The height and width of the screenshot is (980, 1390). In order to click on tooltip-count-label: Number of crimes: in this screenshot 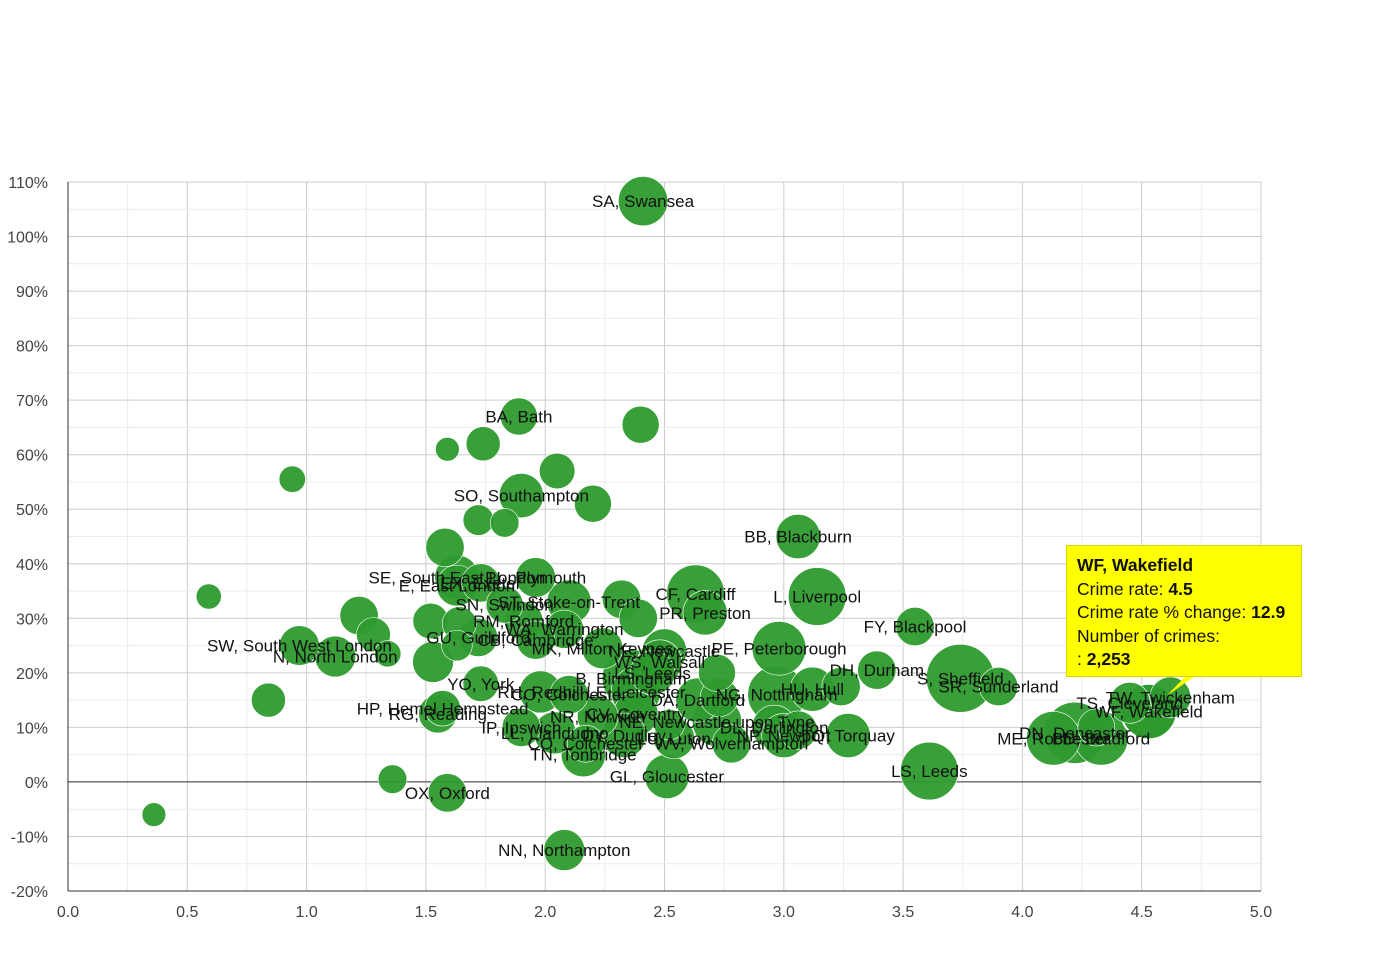, I will do `click(1148, 635)`.